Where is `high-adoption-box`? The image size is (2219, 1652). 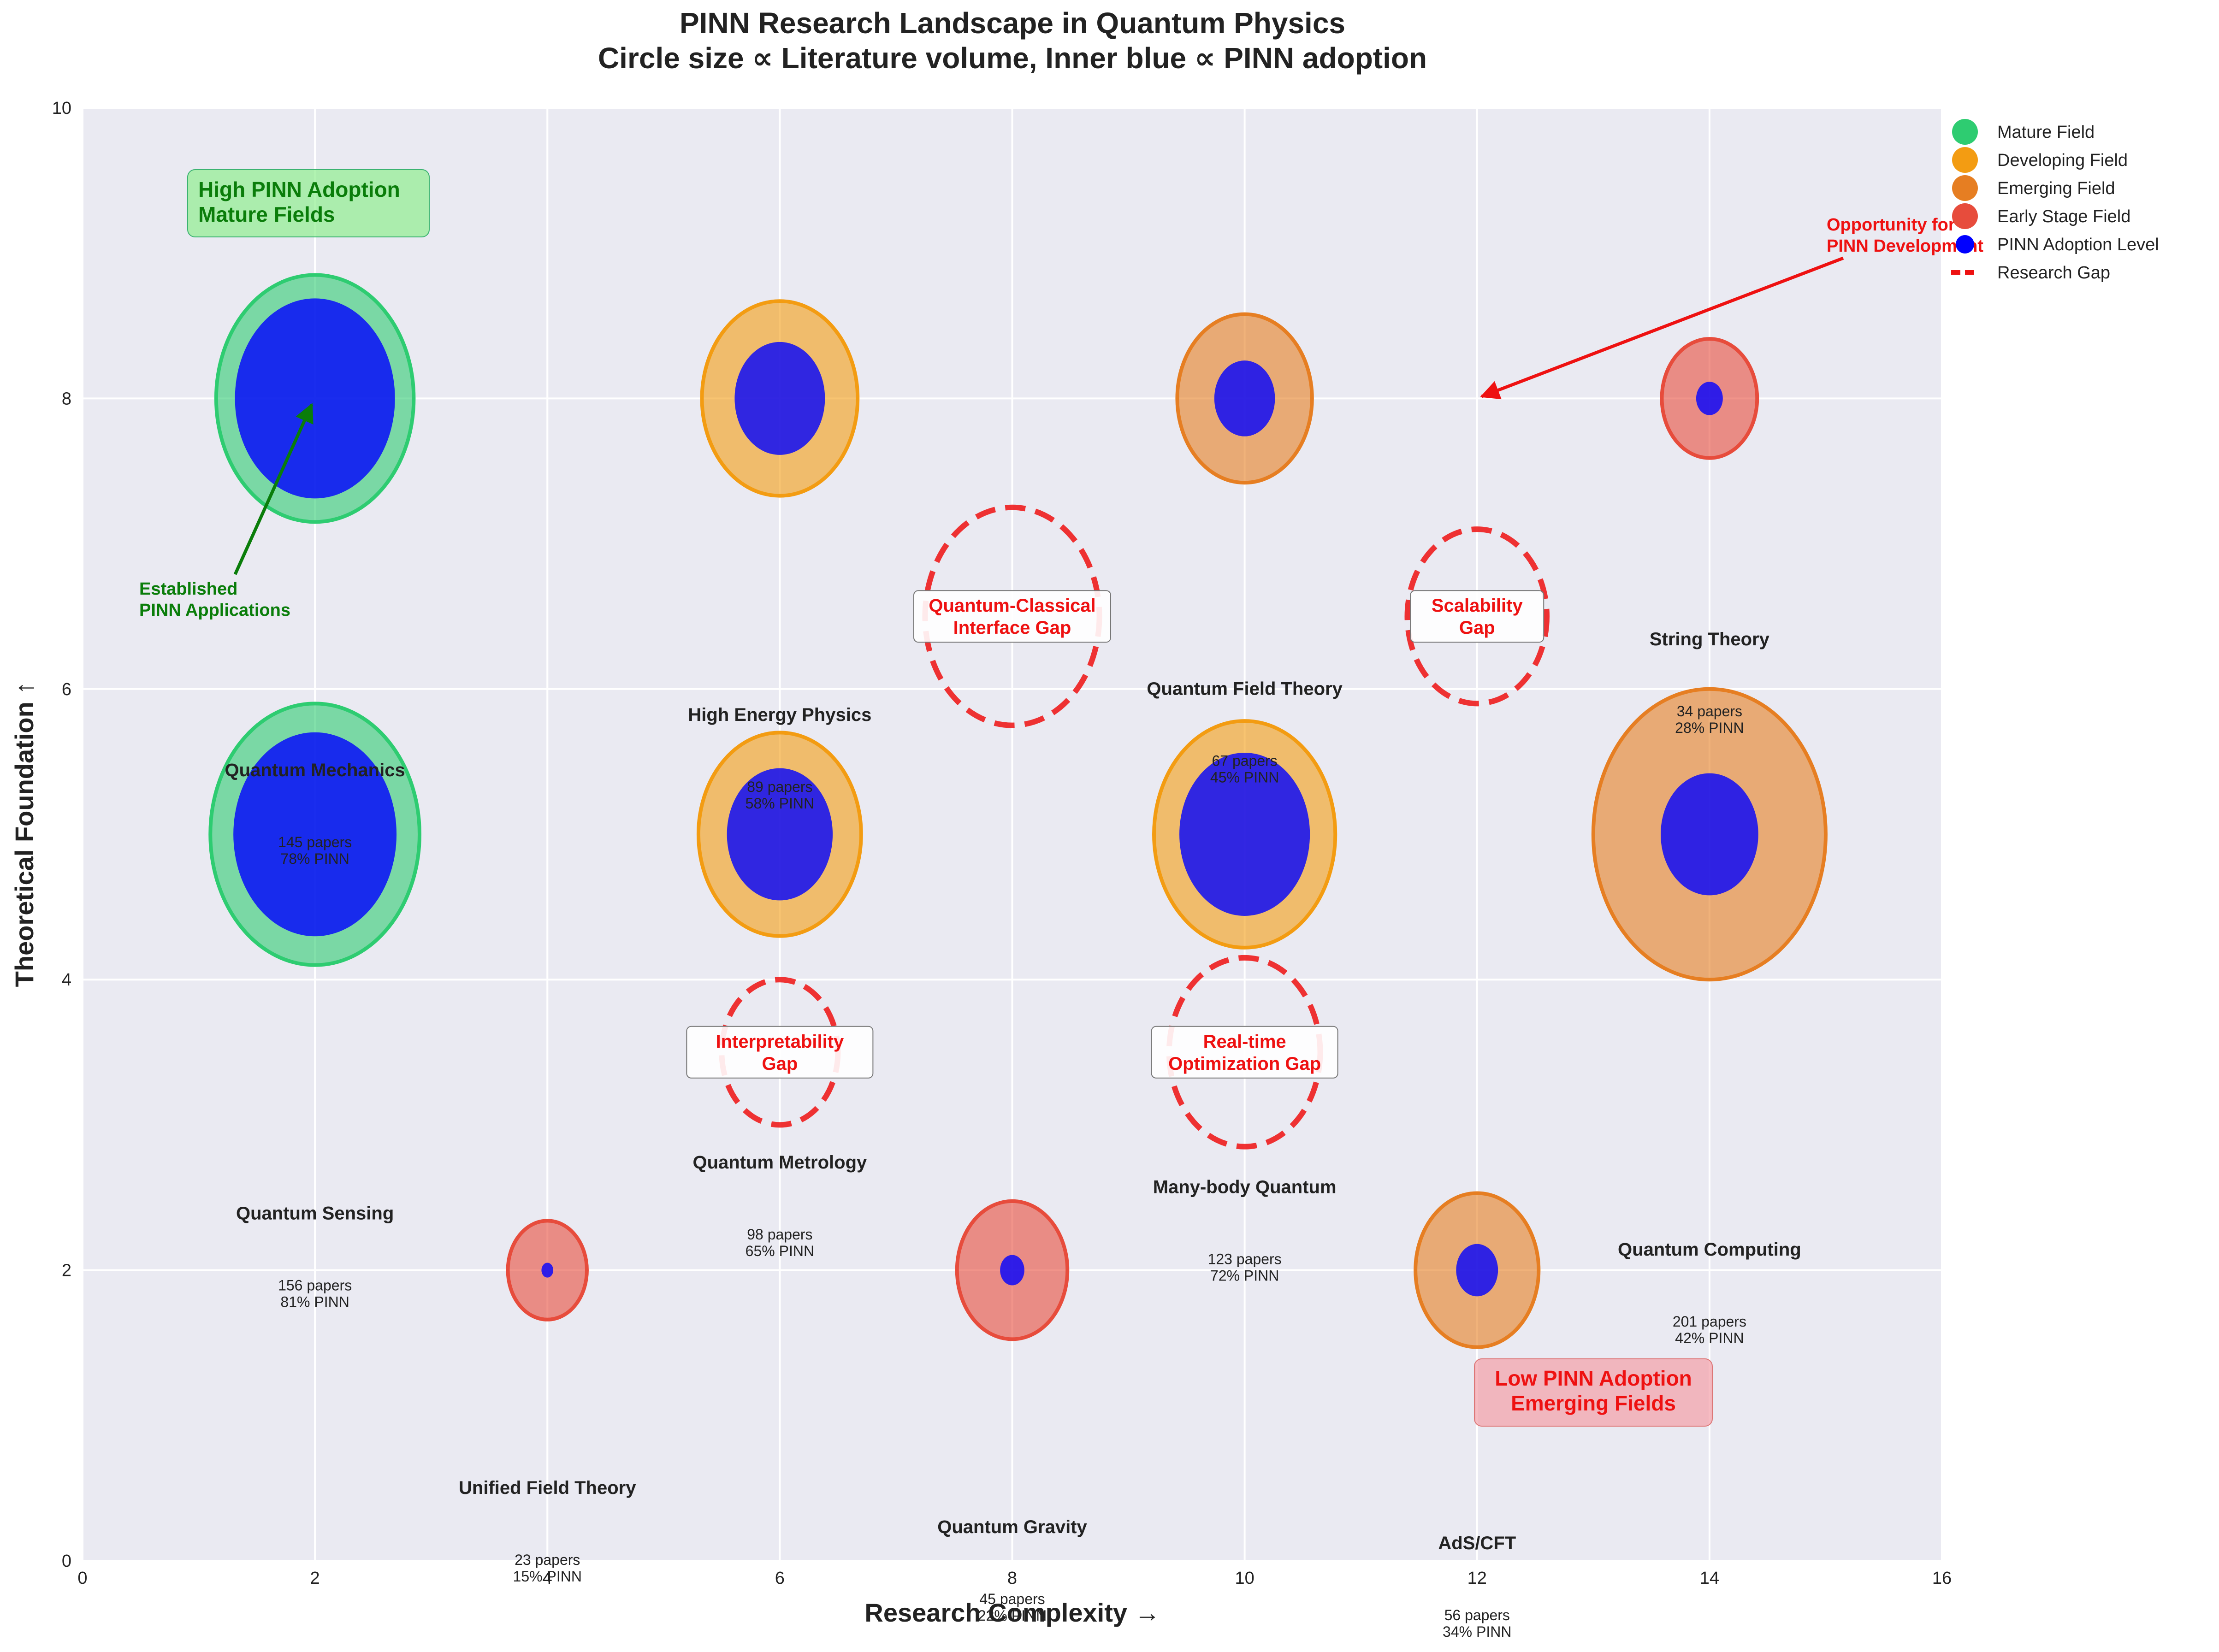 high-adoption-box is located at coordinates (309, 203).